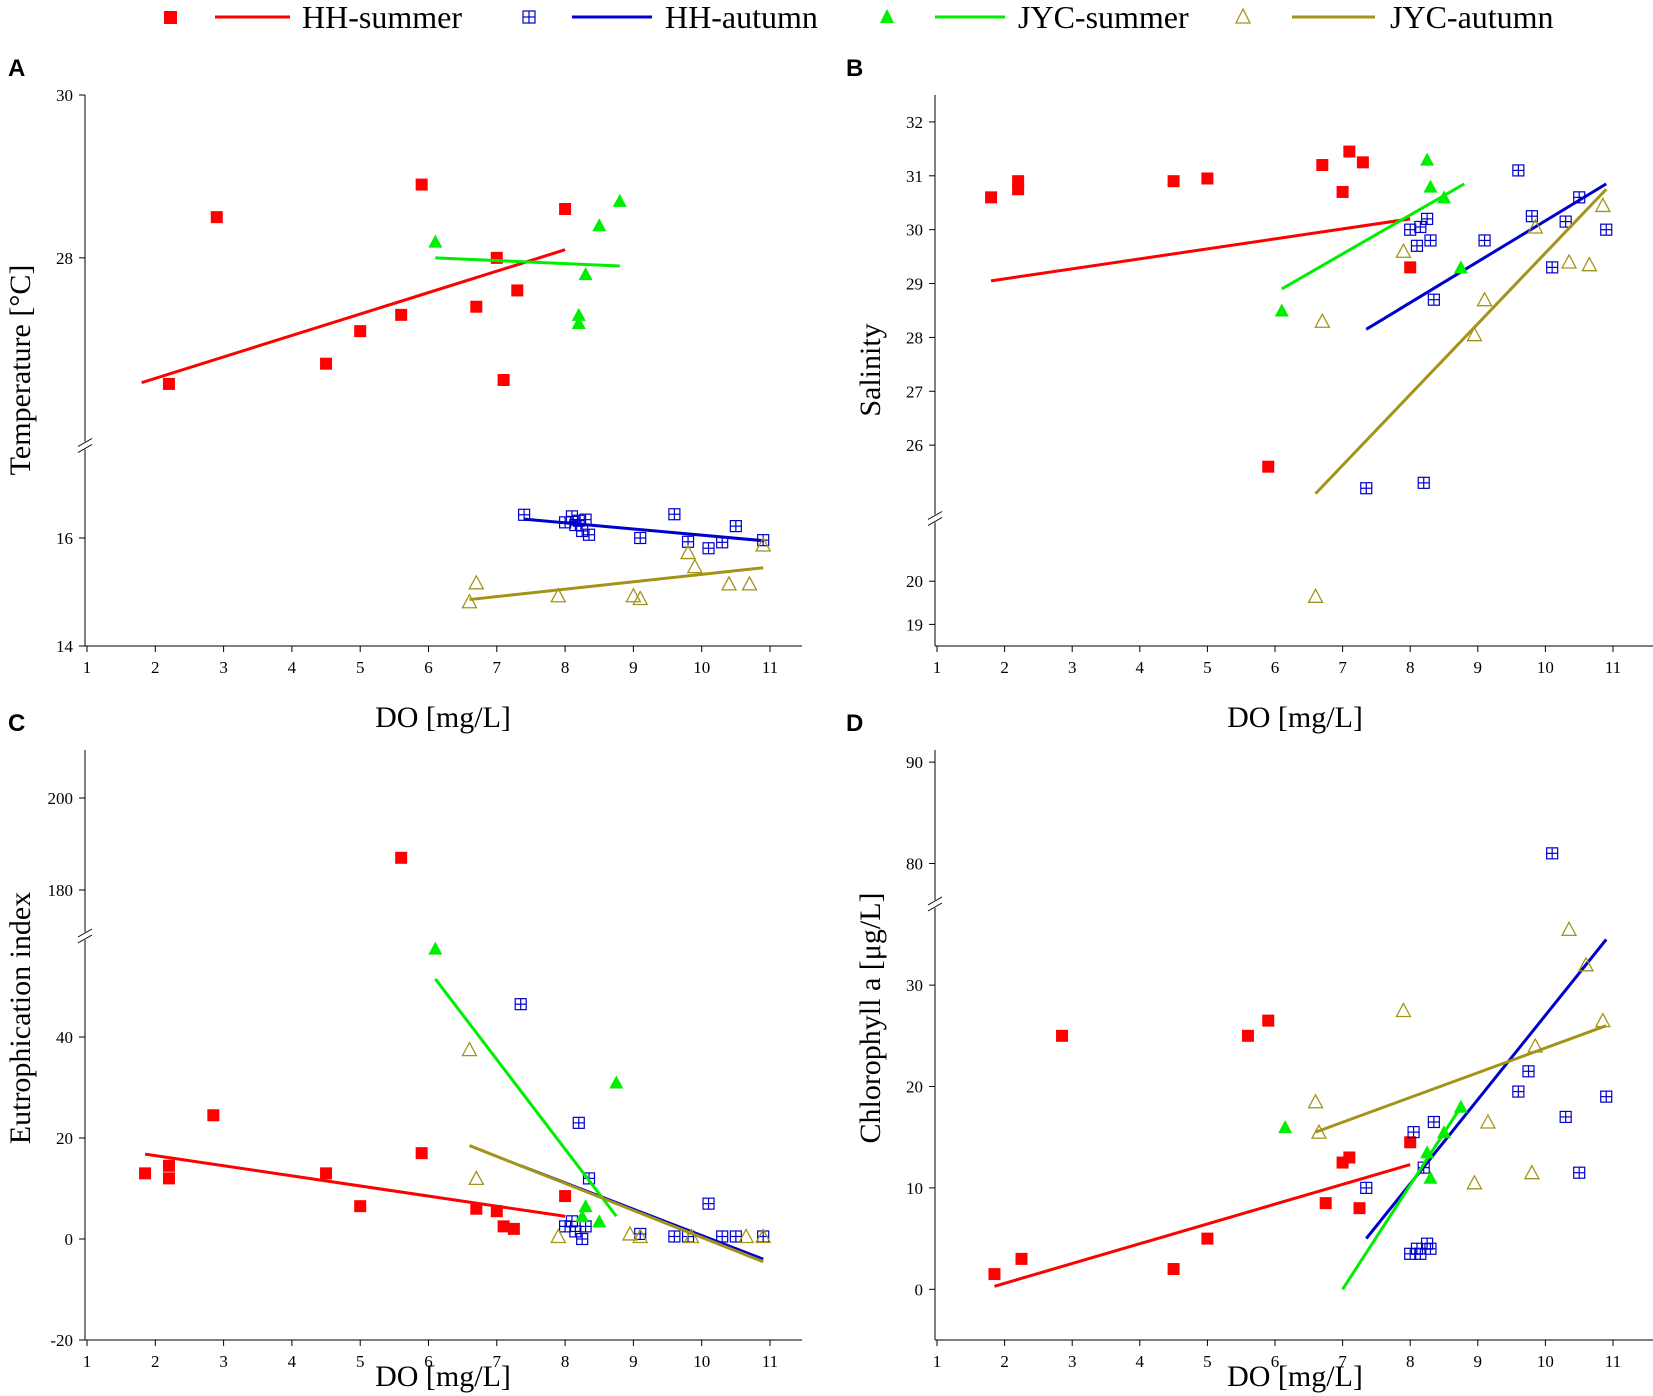  What do you see at coordinates (1472, 17) in the screenshot?
I see `legend-label-jyc-autumn: JYC-autumn` at bounding box center [1472, 17].